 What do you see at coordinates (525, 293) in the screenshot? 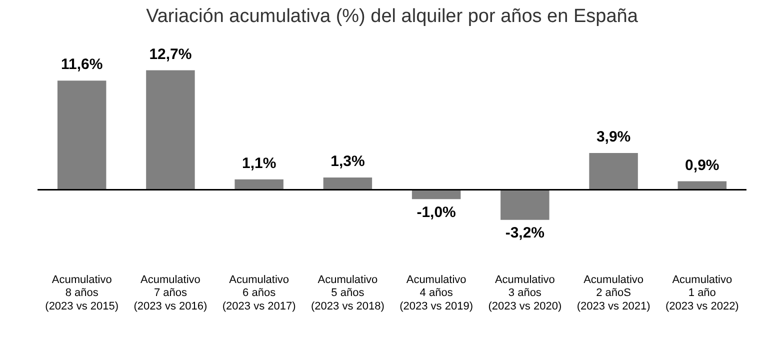
I see `x-tick-label: Acumulativo 3 años (2023 vs 2020)` at bounding box center [525, 293].